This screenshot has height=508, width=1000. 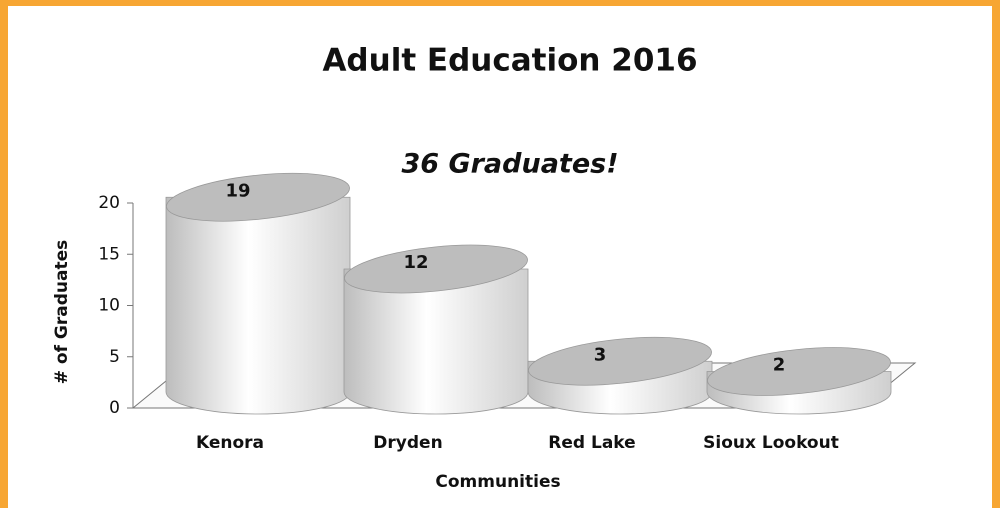 I want to click on y-tick-label: 0, so click(x=114, y=408).